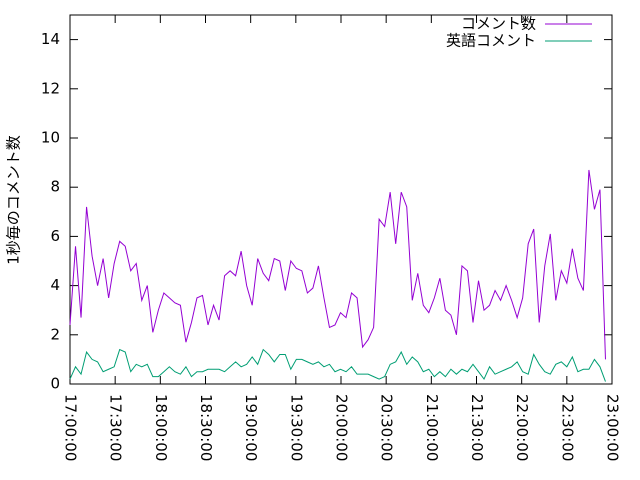 The image size is (640, 480). Describe the element at coordinates (55, 285) in the screenshot. I see `y-tick-label: 4` at that location.